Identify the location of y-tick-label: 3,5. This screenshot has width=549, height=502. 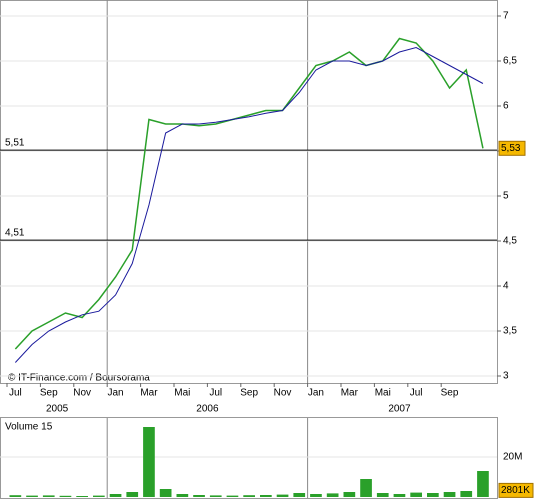
(510, 331).